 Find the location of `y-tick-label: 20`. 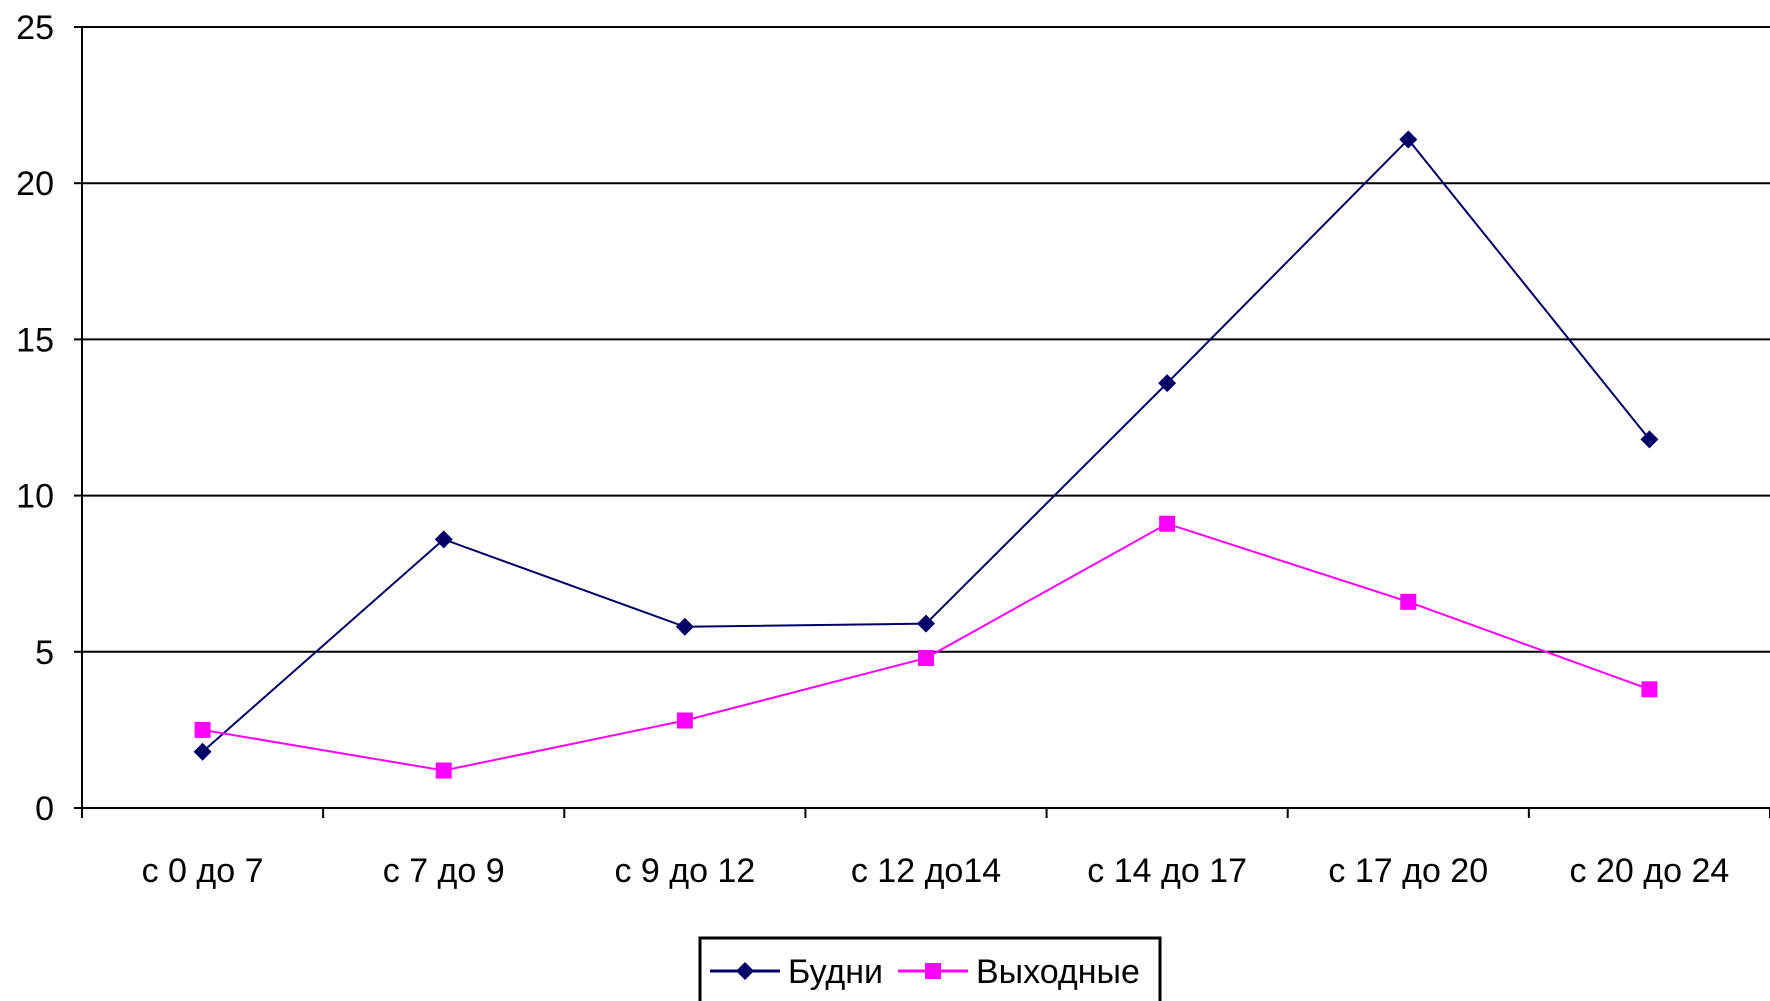

y-tick-label: 20 is located at coordinates (35, 184).